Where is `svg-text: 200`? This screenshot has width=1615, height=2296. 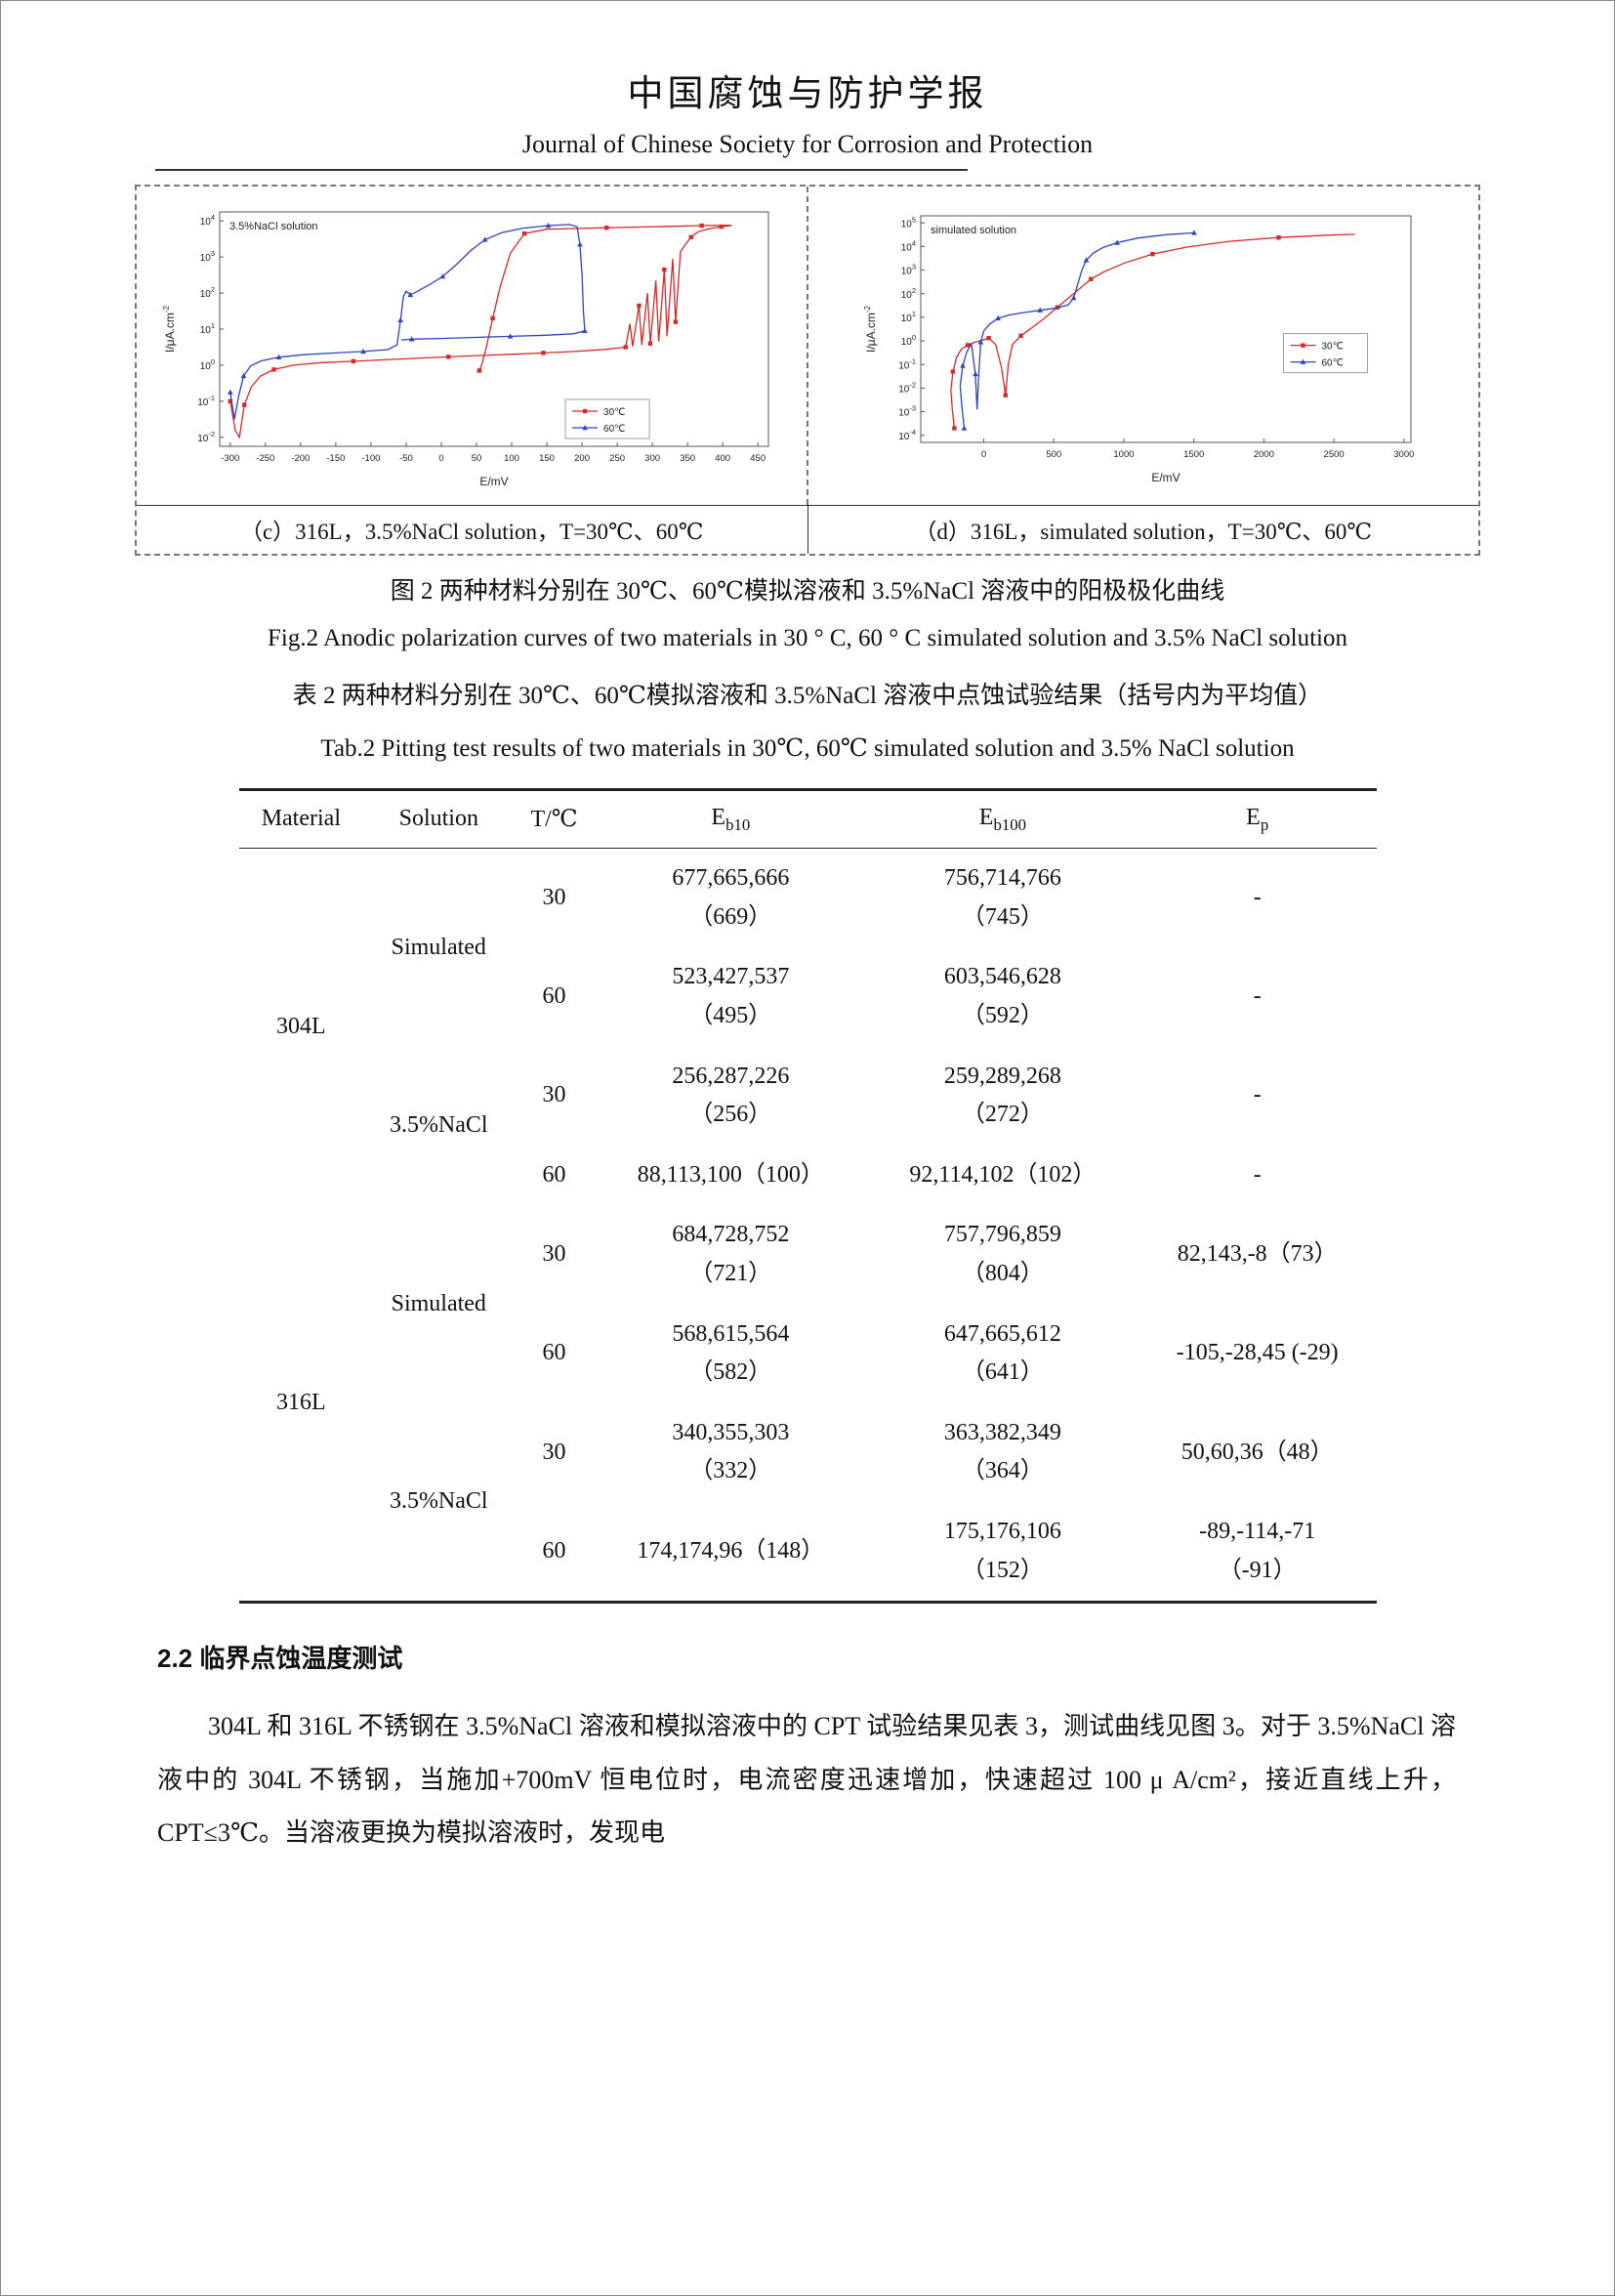 svg-text: 200 is located at coordinates (582, 458).